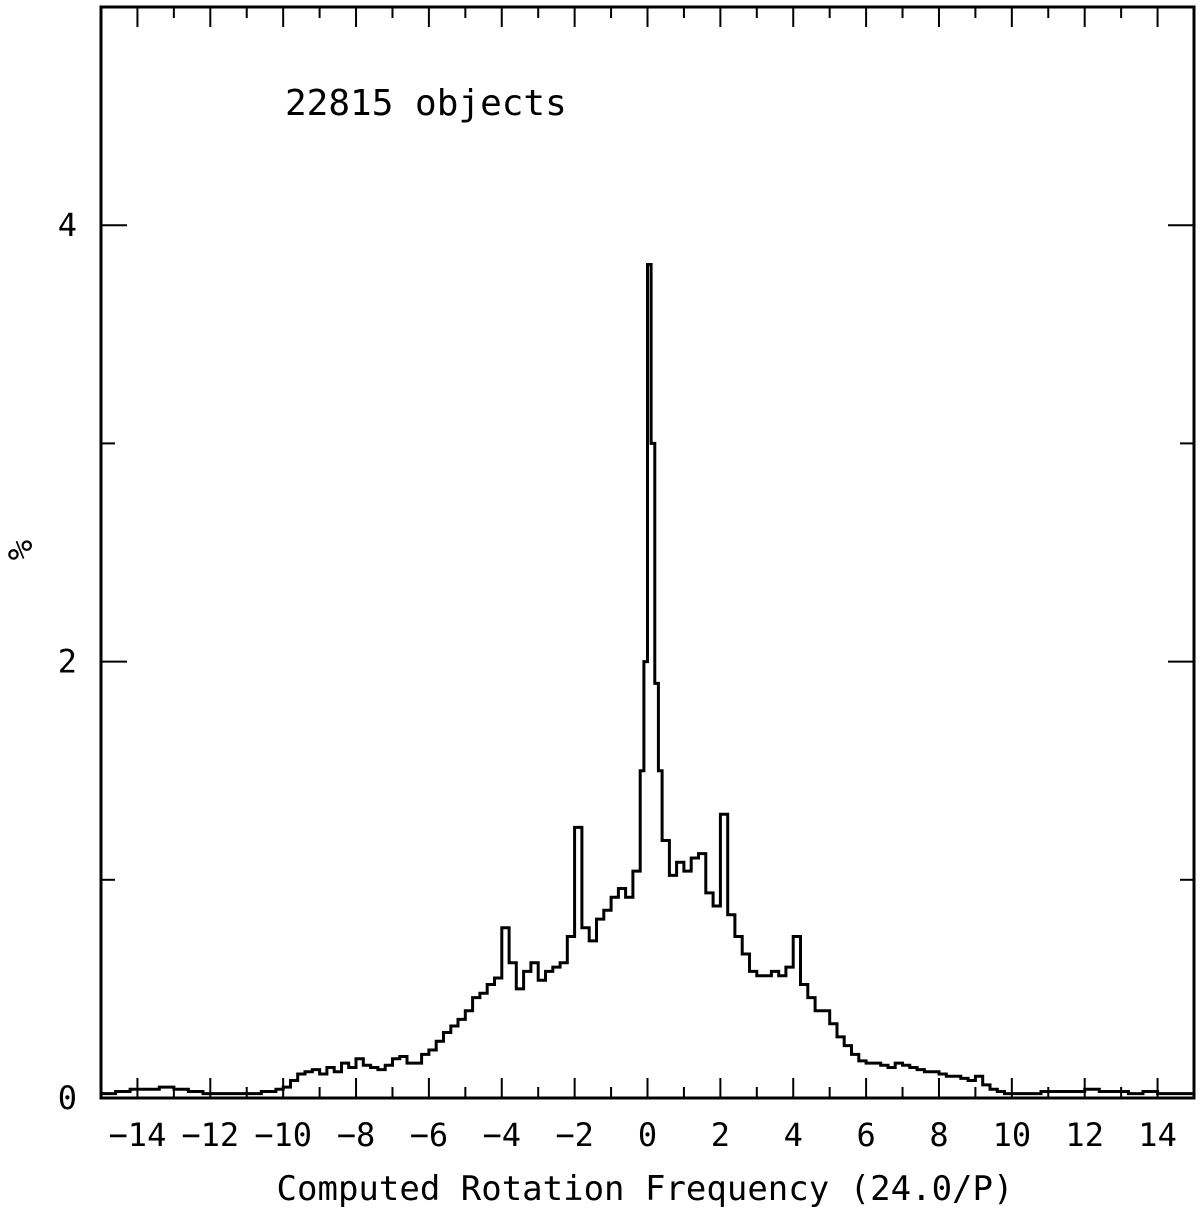 The height and width of the screenshot is (1213, 1200). What do you see at coordinates (793, 1135) in the screenshot?
I see `x-tick-label: 4` at bounding box center [793, 1135].